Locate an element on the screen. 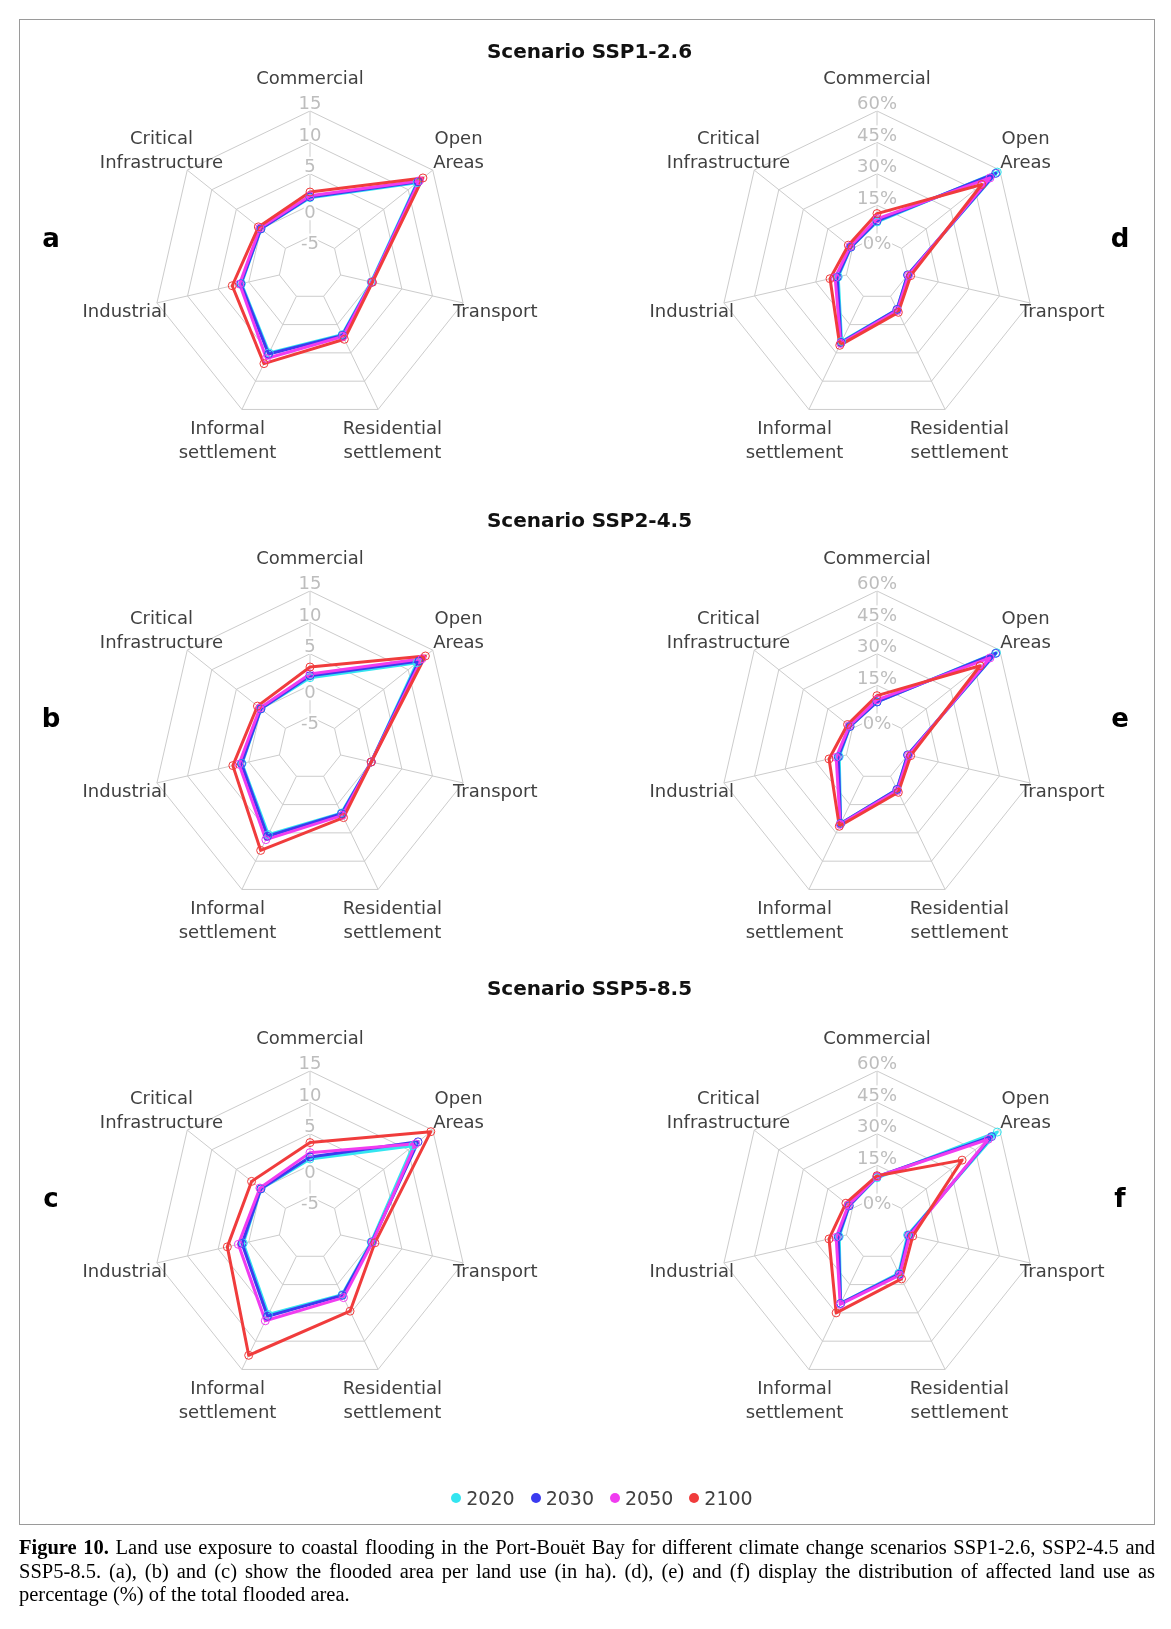  legend-label: 2030 is located at coordinates (569, 1498).